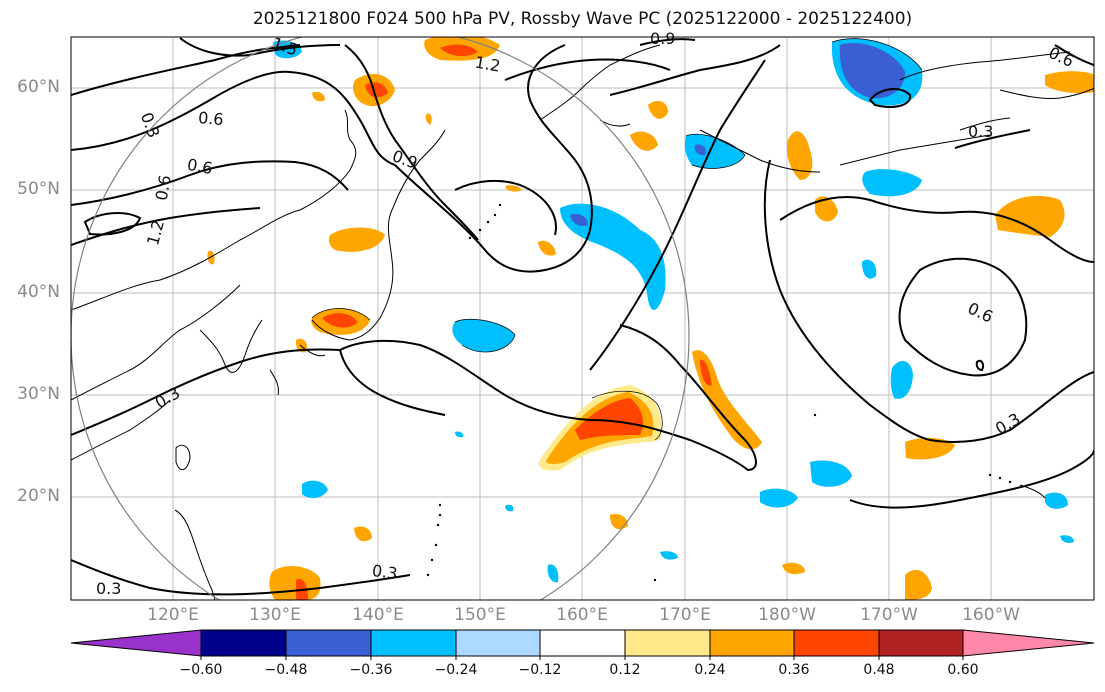 This screenshot has width=1105, height=692. What do you see at coordinates (625, 670) in the screenshot?
I see `colorbar-tick-label: 0.12` at bounding box center [625, 670].